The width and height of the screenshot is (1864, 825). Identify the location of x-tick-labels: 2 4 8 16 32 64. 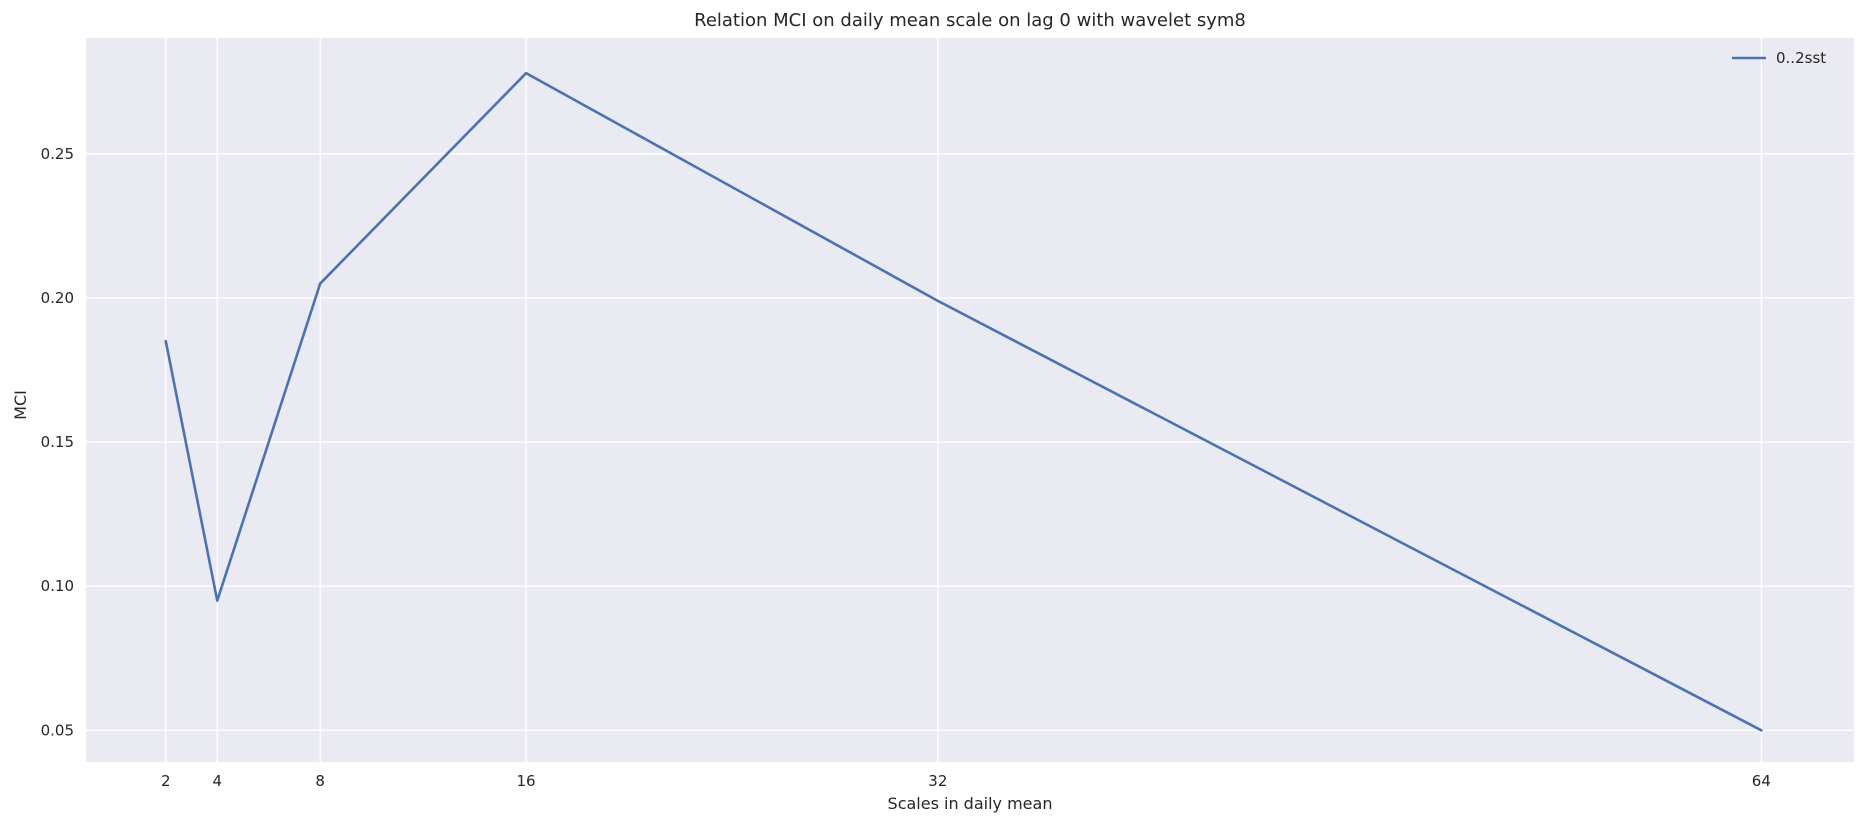
(966, 781).